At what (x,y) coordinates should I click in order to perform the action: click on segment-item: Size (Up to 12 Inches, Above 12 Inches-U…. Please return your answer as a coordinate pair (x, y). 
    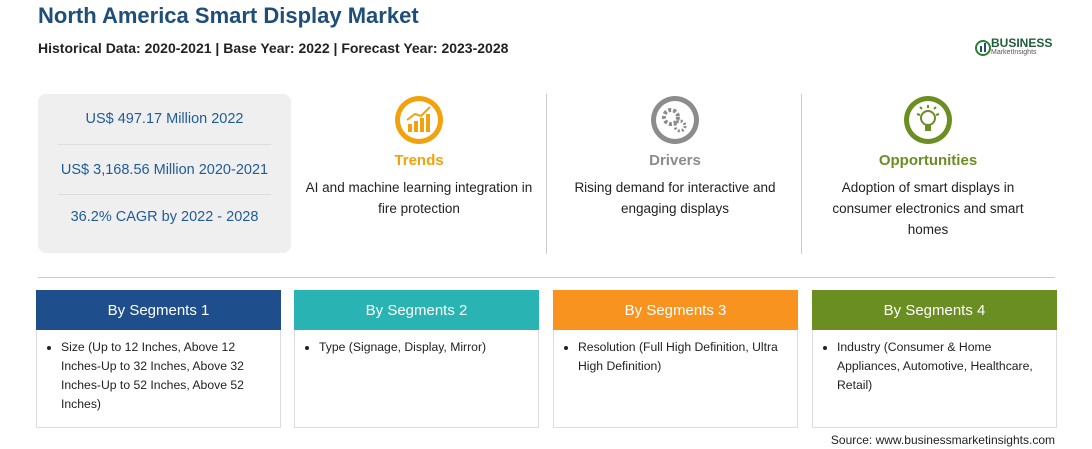
    Looking at the image, I should click on (165, 376).